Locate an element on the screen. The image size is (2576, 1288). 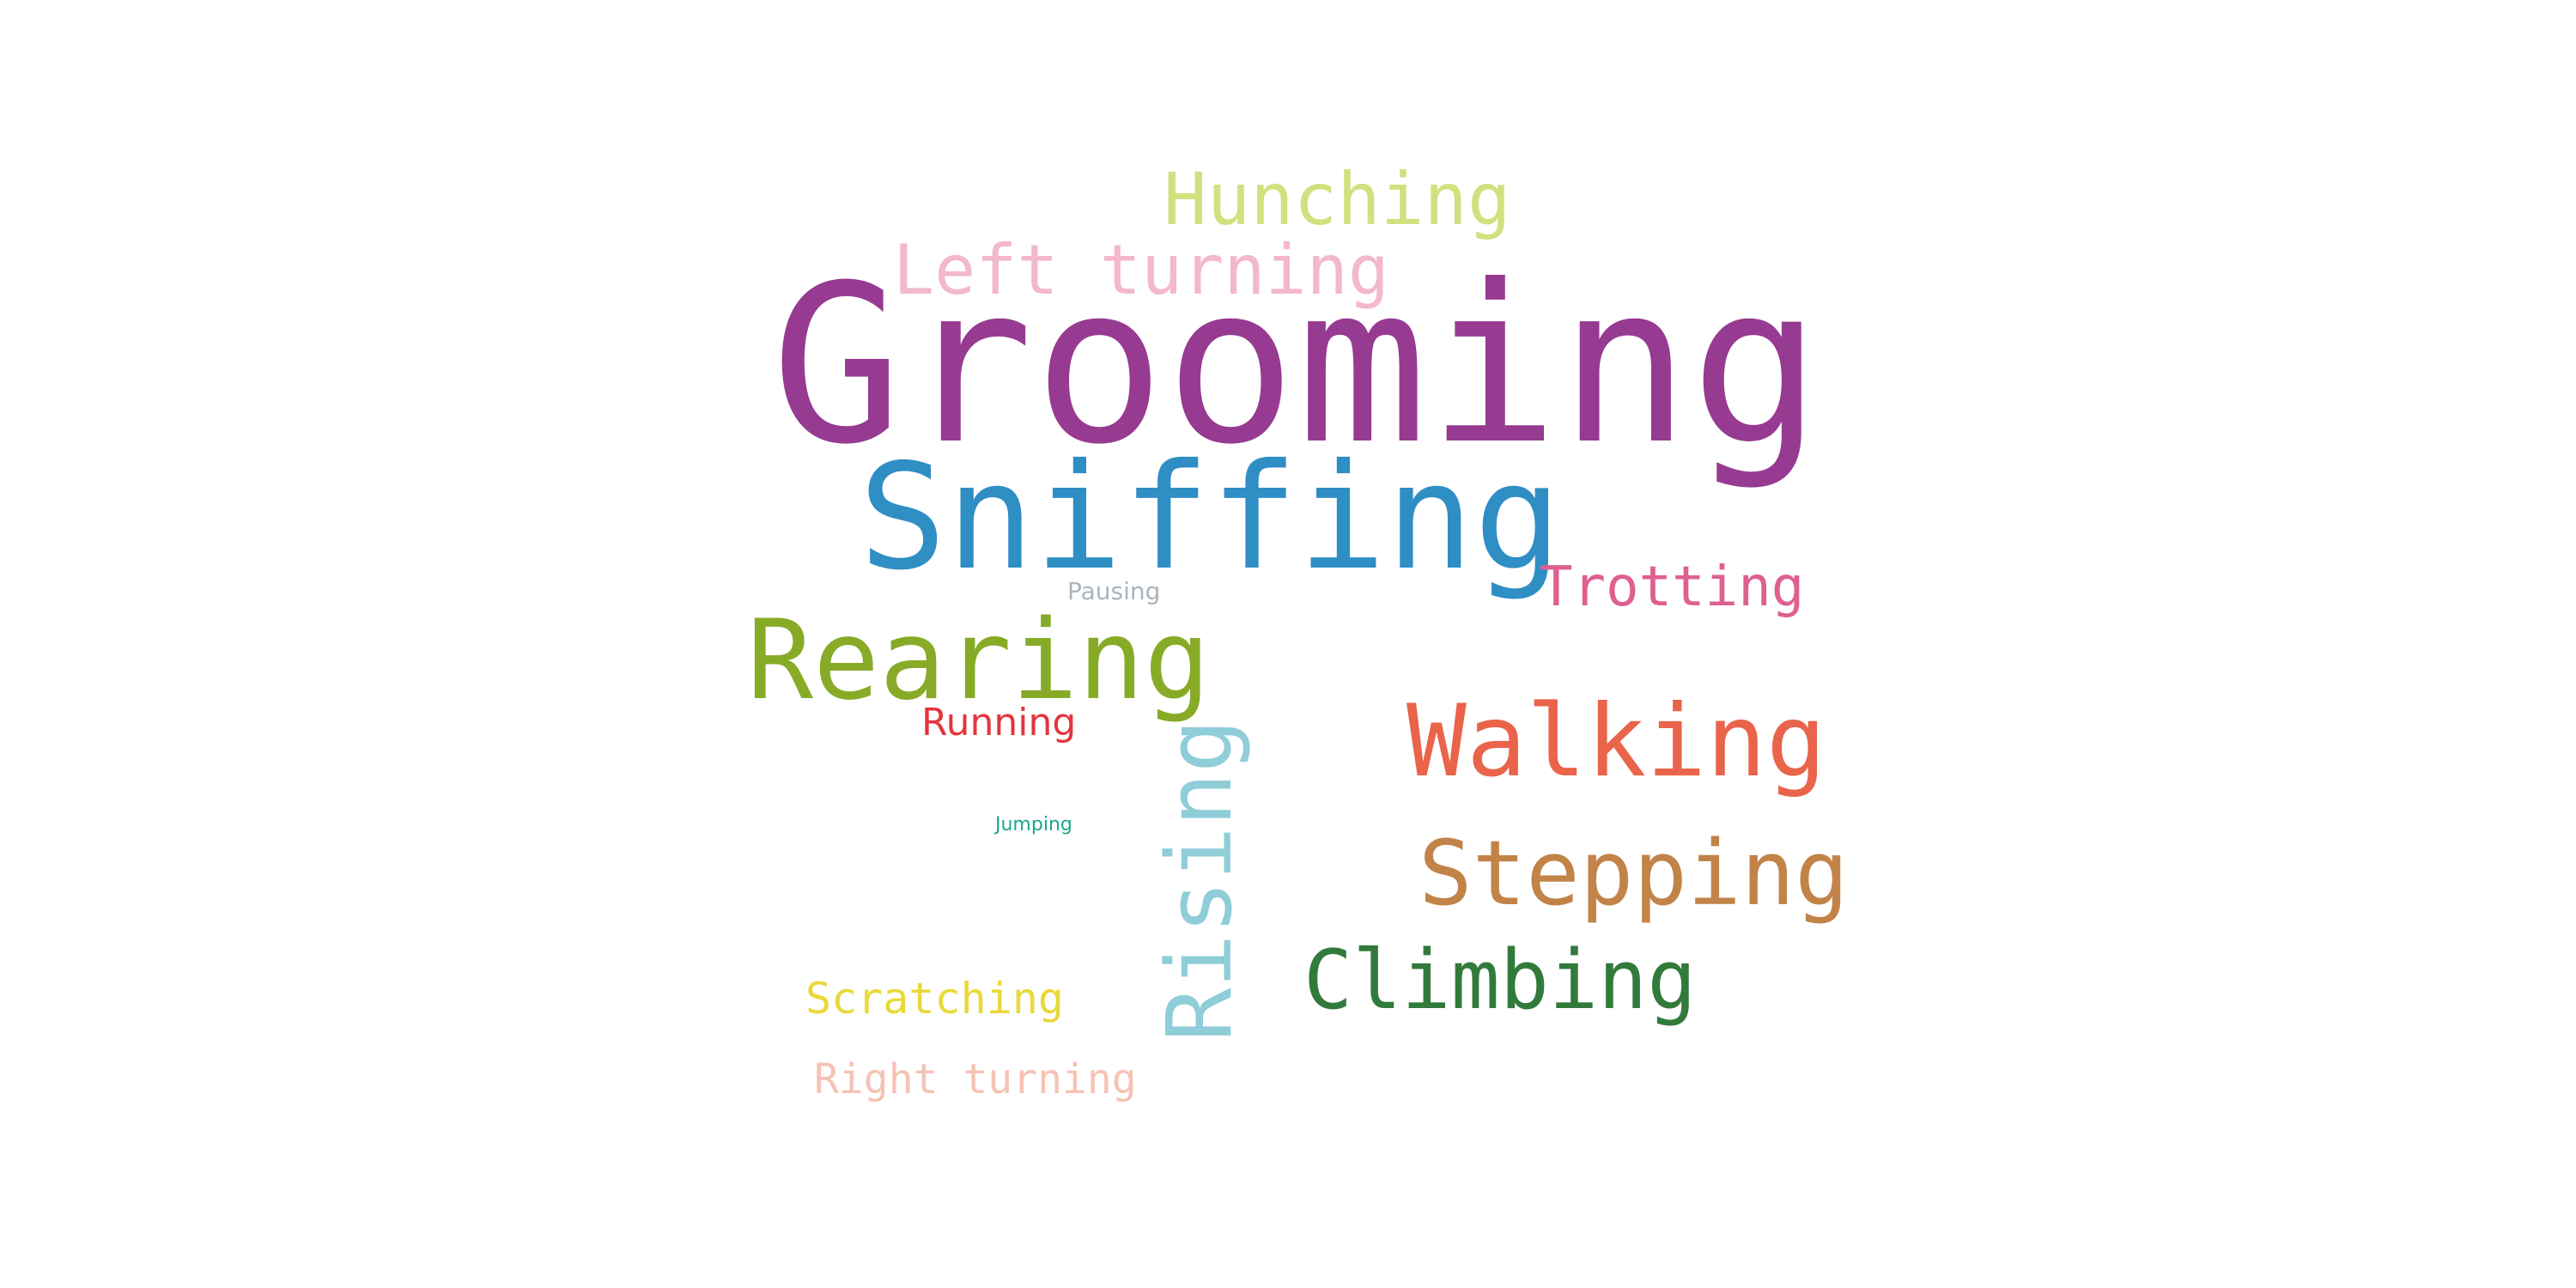
word-trotting: Trotting is located at coordinates (1672, 587).